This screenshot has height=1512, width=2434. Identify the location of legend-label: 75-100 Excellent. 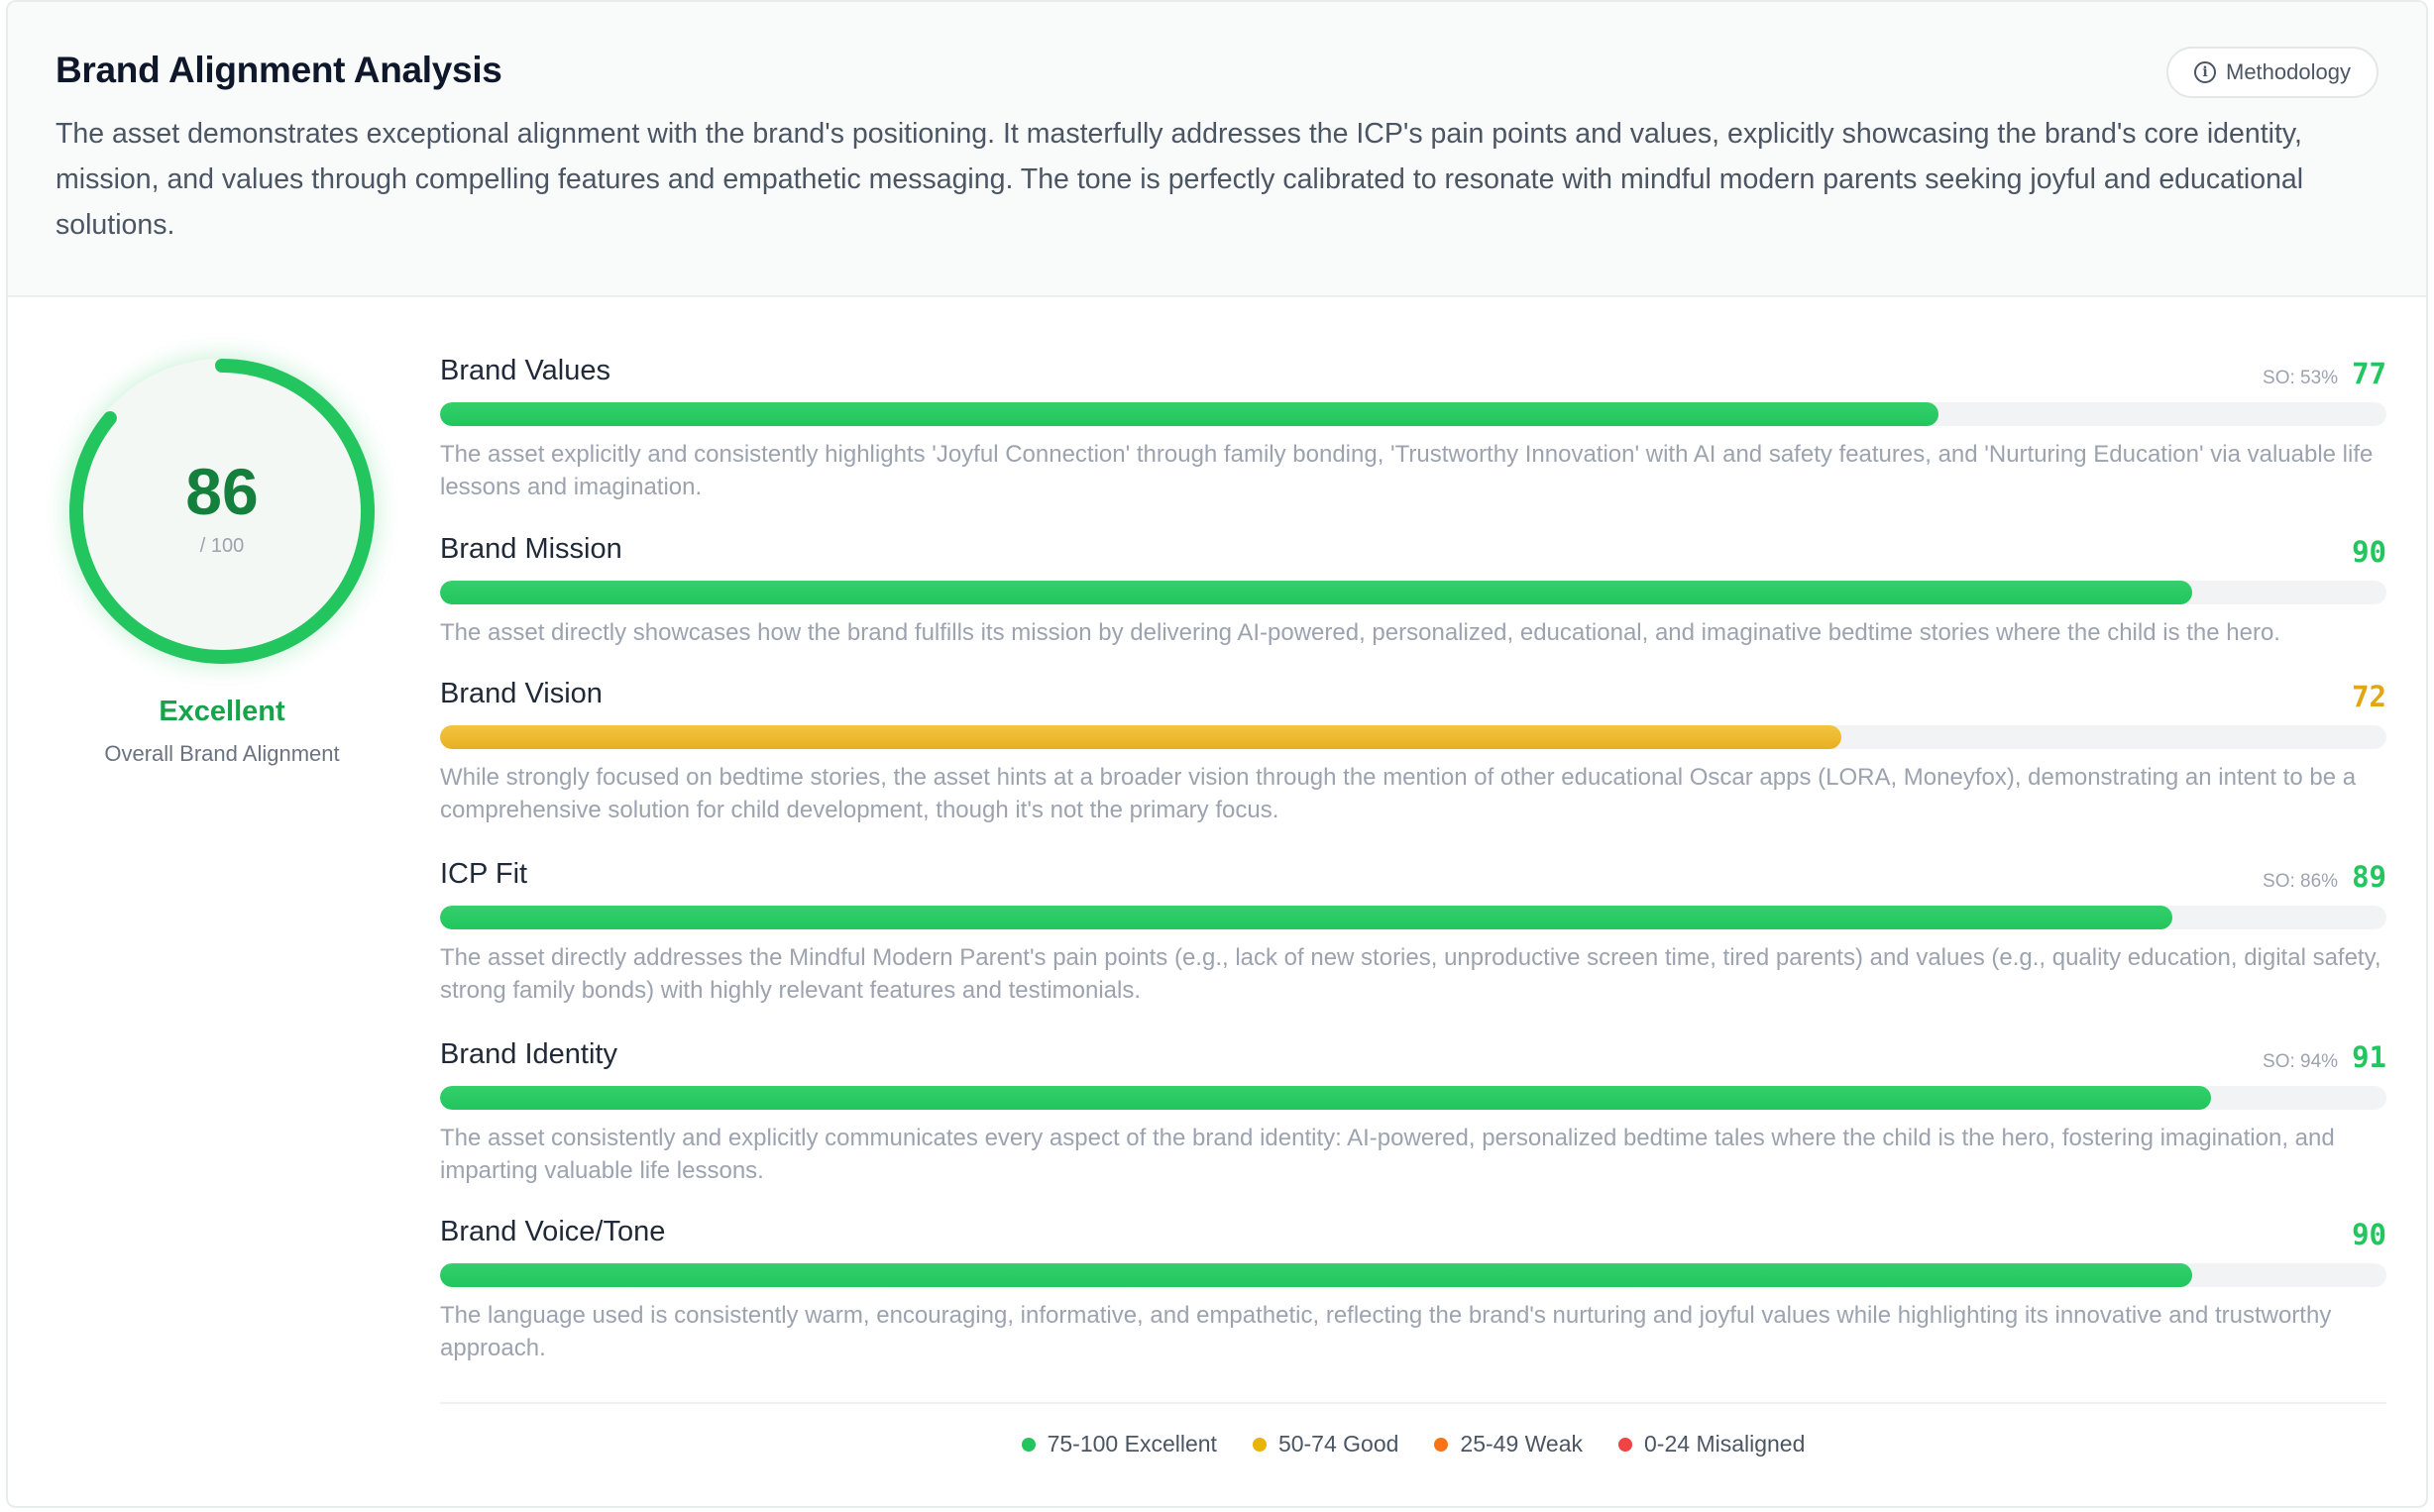
(1132, 1444).